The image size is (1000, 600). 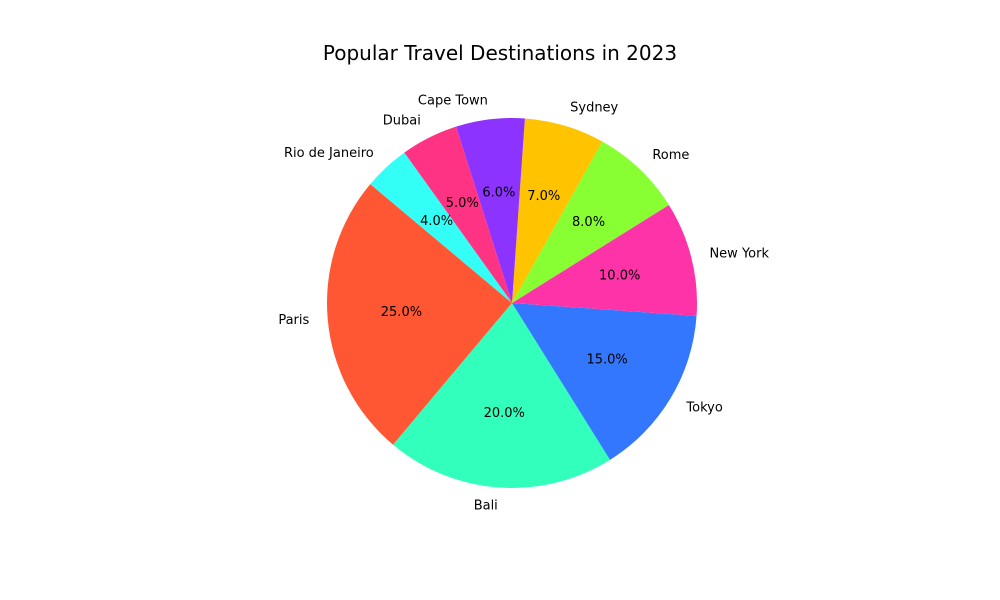 What do you see at coordinates (604, 381) in the screenshot?
I see `pie-slice-tokyo` at bounding box center [604, 381].